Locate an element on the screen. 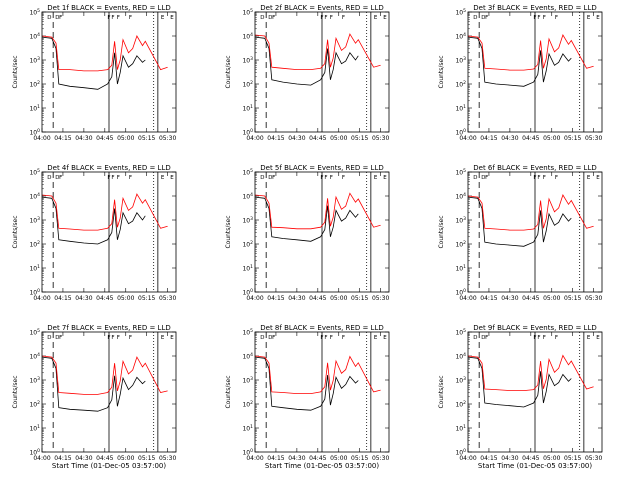 The width and height of the screenshot is (640, 480). x-tick-label: 04:45 is located at coordinates (317, 298).